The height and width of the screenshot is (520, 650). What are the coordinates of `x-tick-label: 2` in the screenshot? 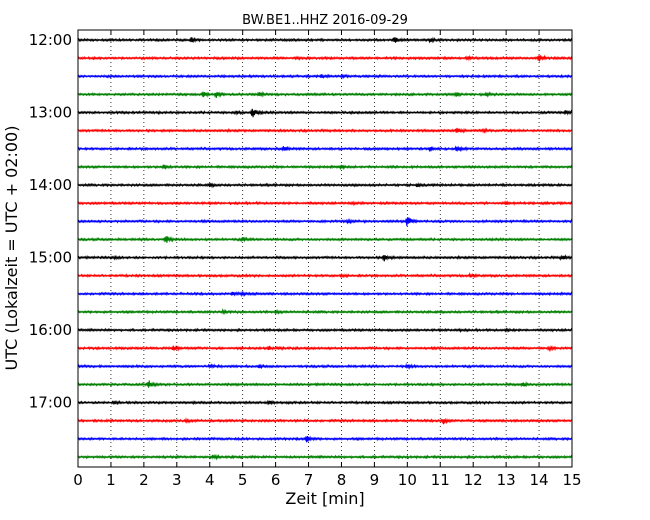 It's located at (144, 480).